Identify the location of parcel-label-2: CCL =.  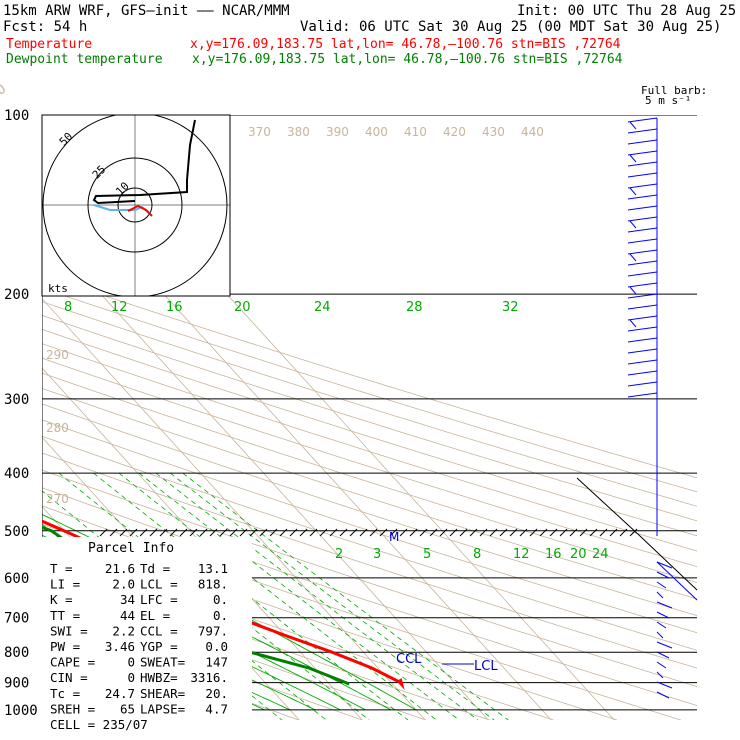
(159, 630).